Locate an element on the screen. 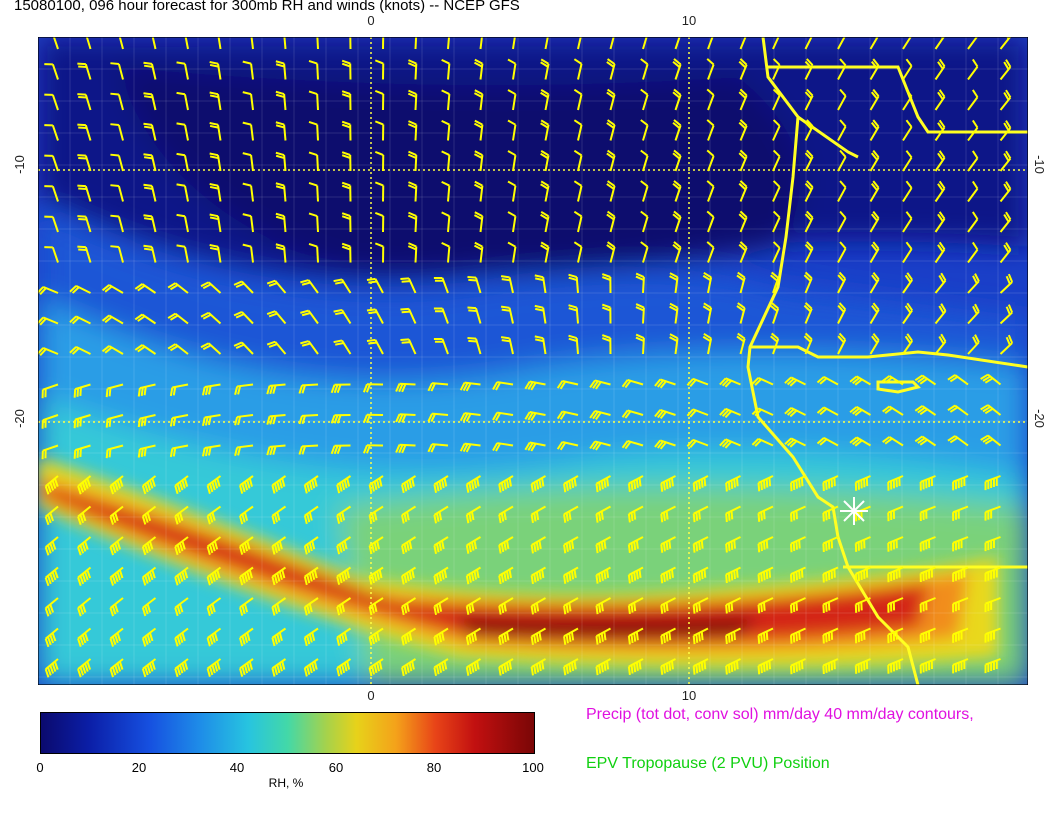 The height and width of the screenshot is (816, 1056). cbar-label-80: 80 is located at coordinates (434, 767).